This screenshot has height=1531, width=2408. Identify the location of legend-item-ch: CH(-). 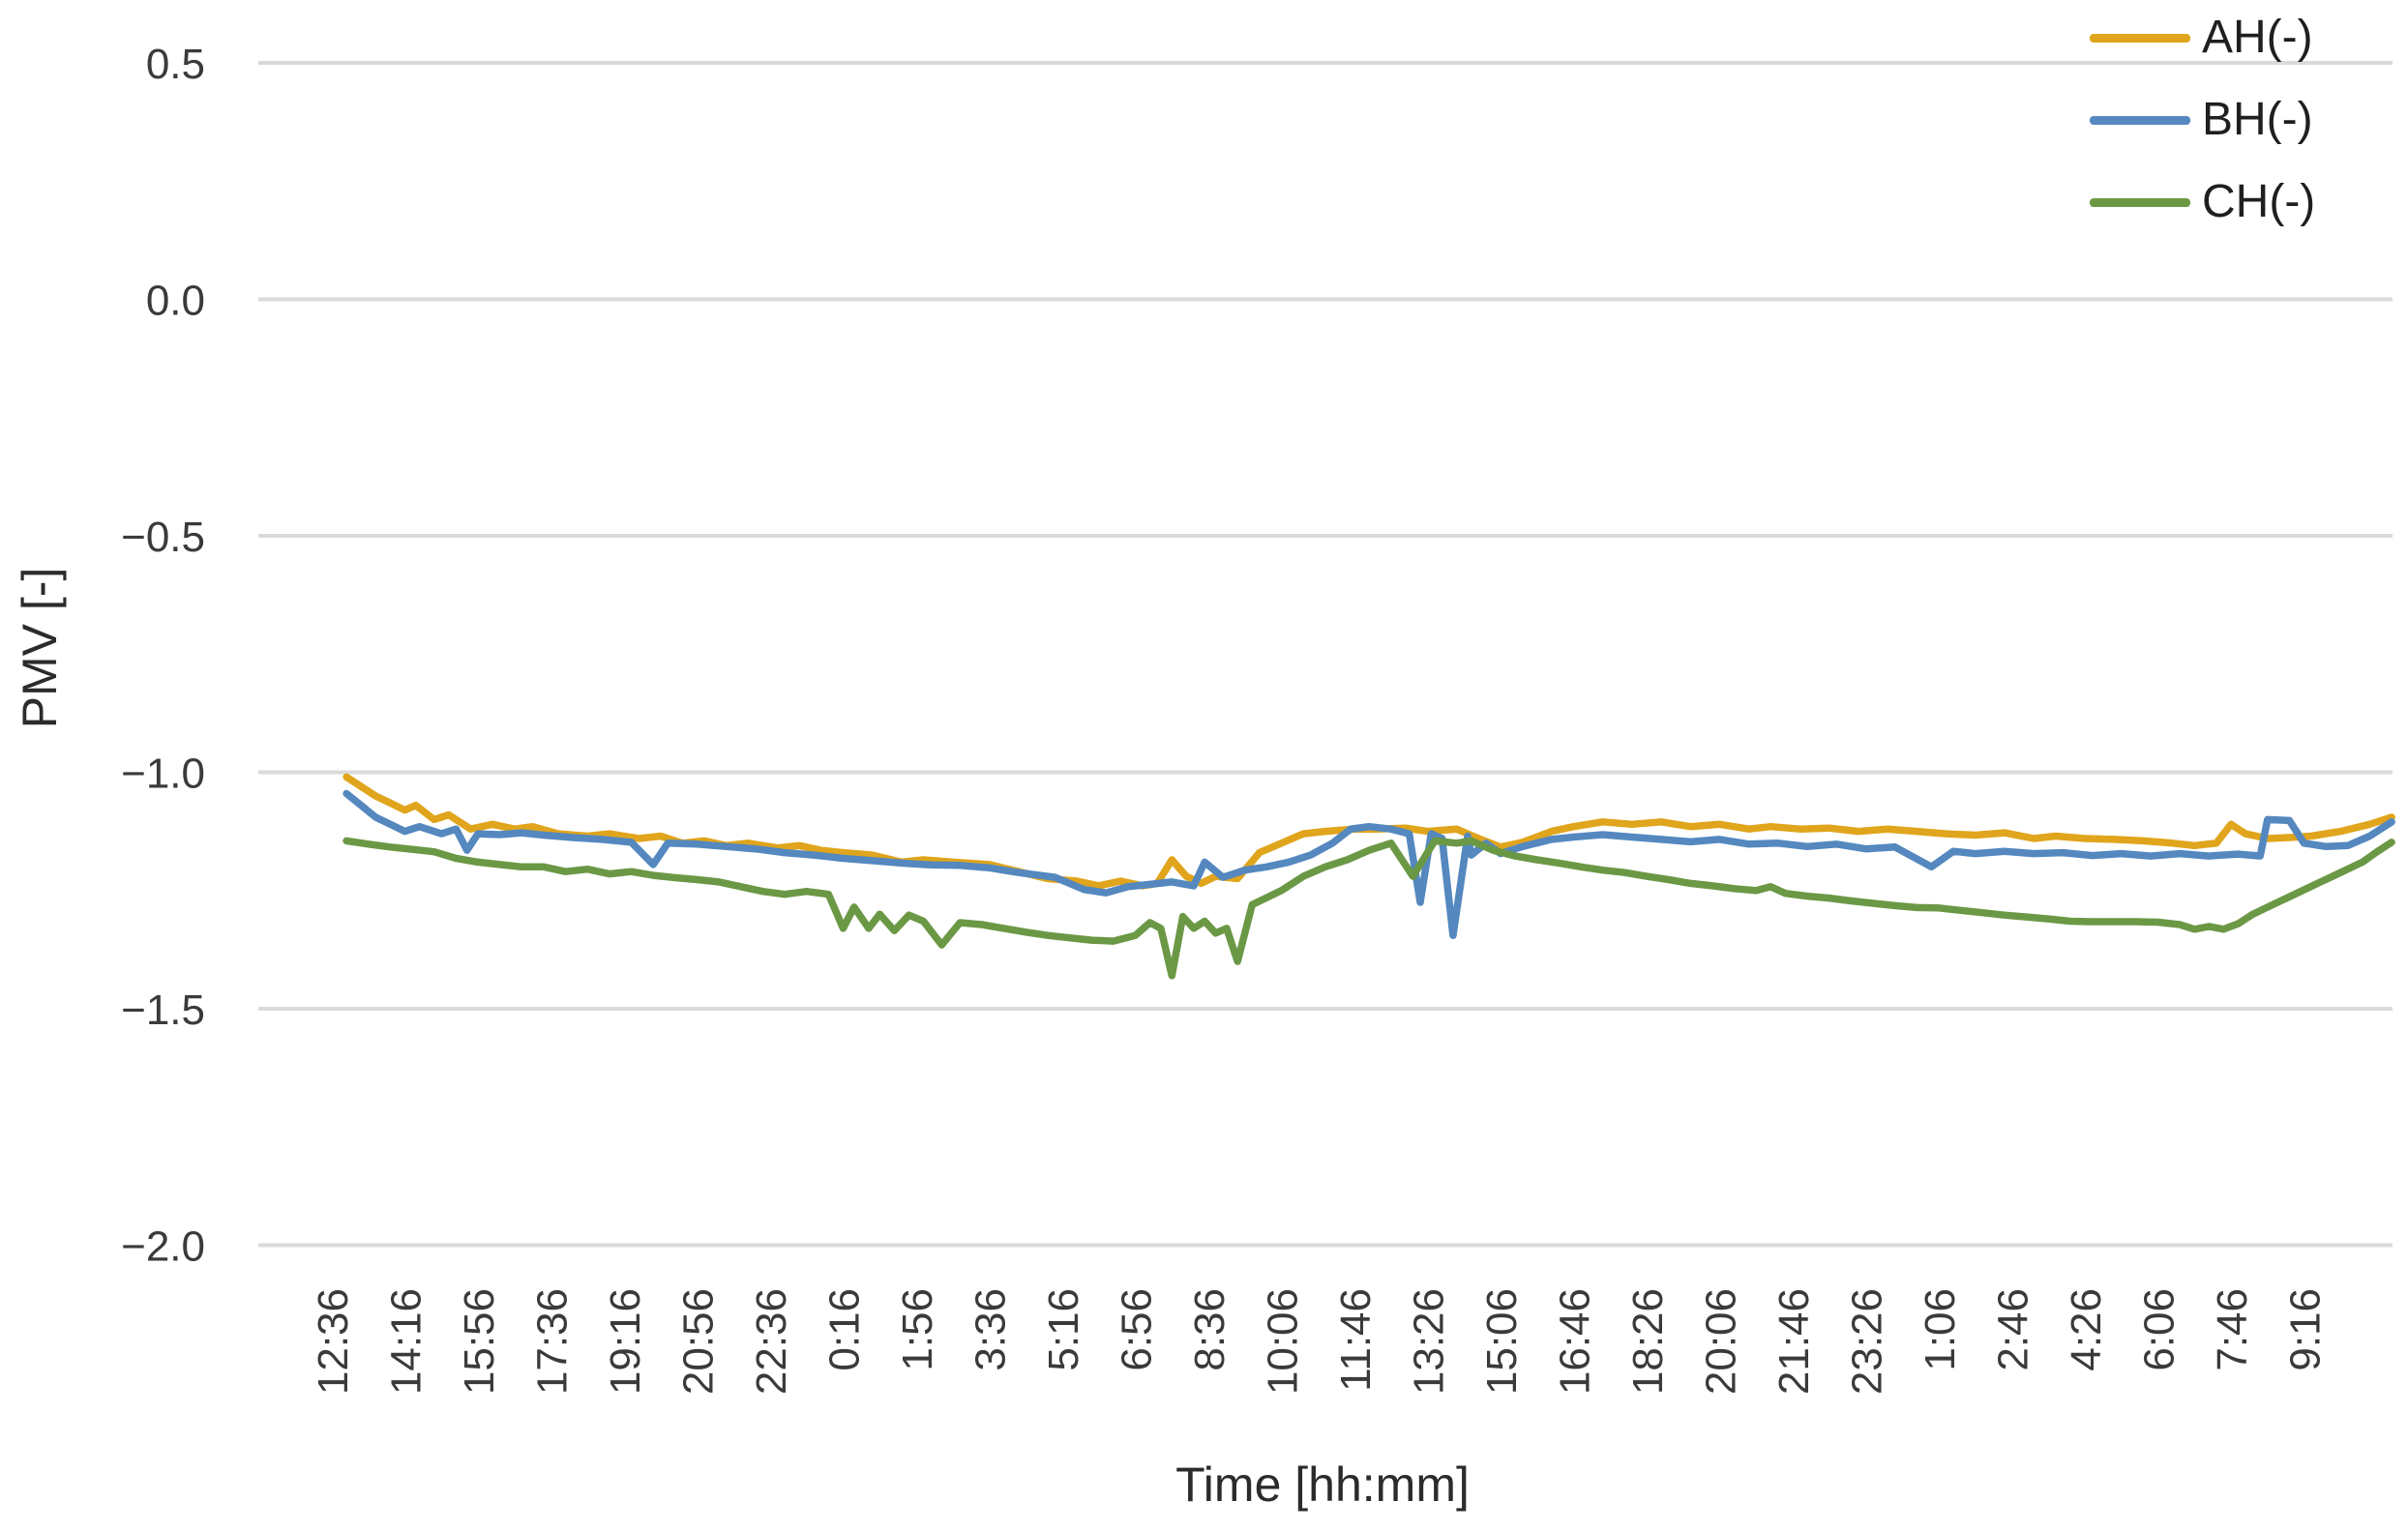
(2202, 202).